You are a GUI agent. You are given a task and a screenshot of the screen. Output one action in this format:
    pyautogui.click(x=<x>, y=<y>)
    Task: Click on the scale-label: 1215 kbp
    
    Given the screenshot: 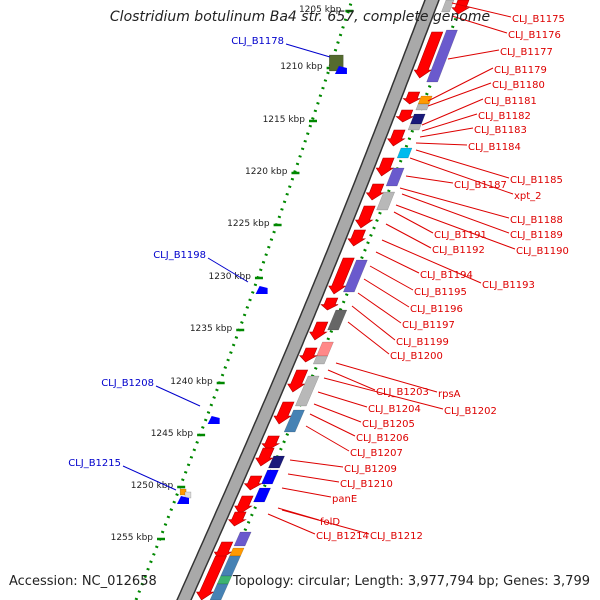 What is the action you would take?
    pyautogui.click(x=284, y=120)
    